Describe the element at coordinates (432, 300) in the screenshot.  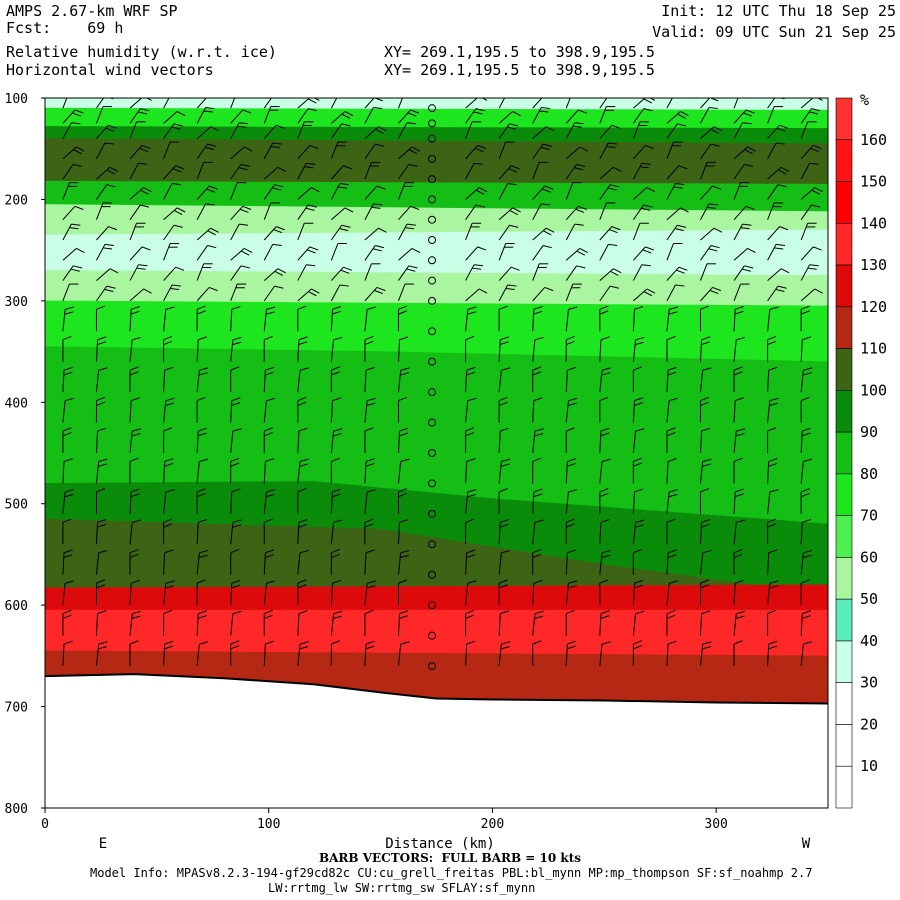
I see `calm-circle` at that location.